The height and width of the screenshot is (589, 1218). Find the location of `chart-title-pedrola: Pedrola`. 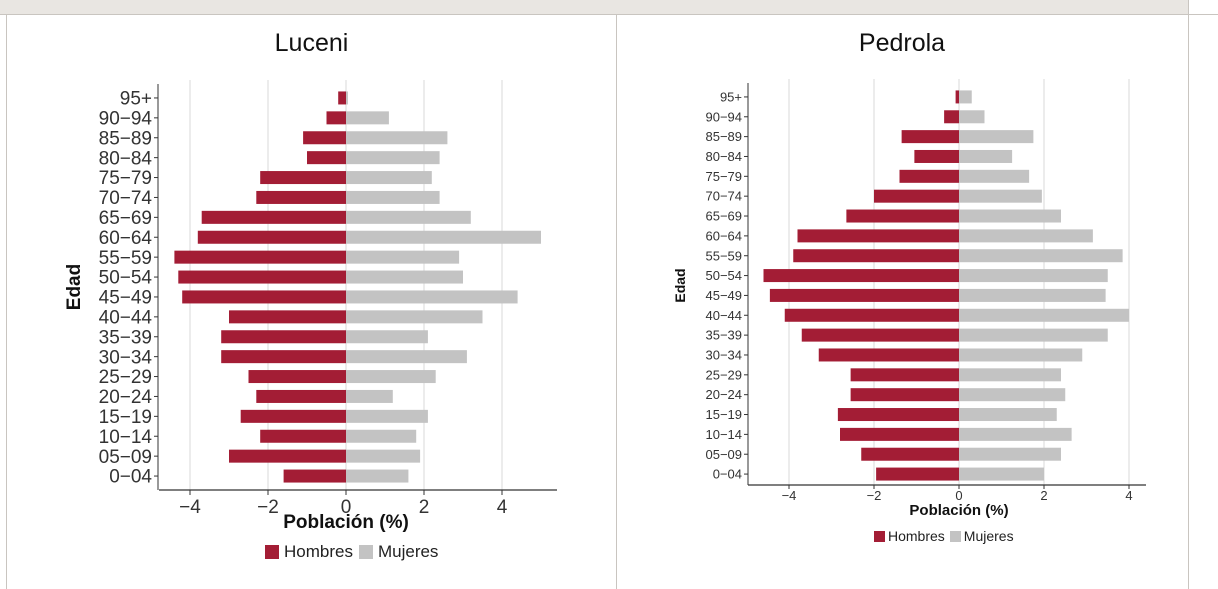

chart-title-pedrola: Pedrola is located at coordinates (902, 43).